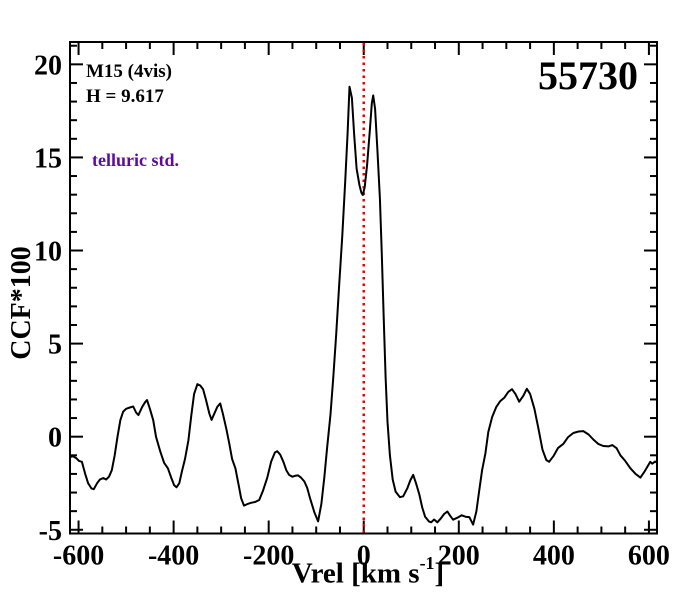 The height and width of the screenshot is (600, 675). I want to click on x-tick-label: 600, so click(649, 556).